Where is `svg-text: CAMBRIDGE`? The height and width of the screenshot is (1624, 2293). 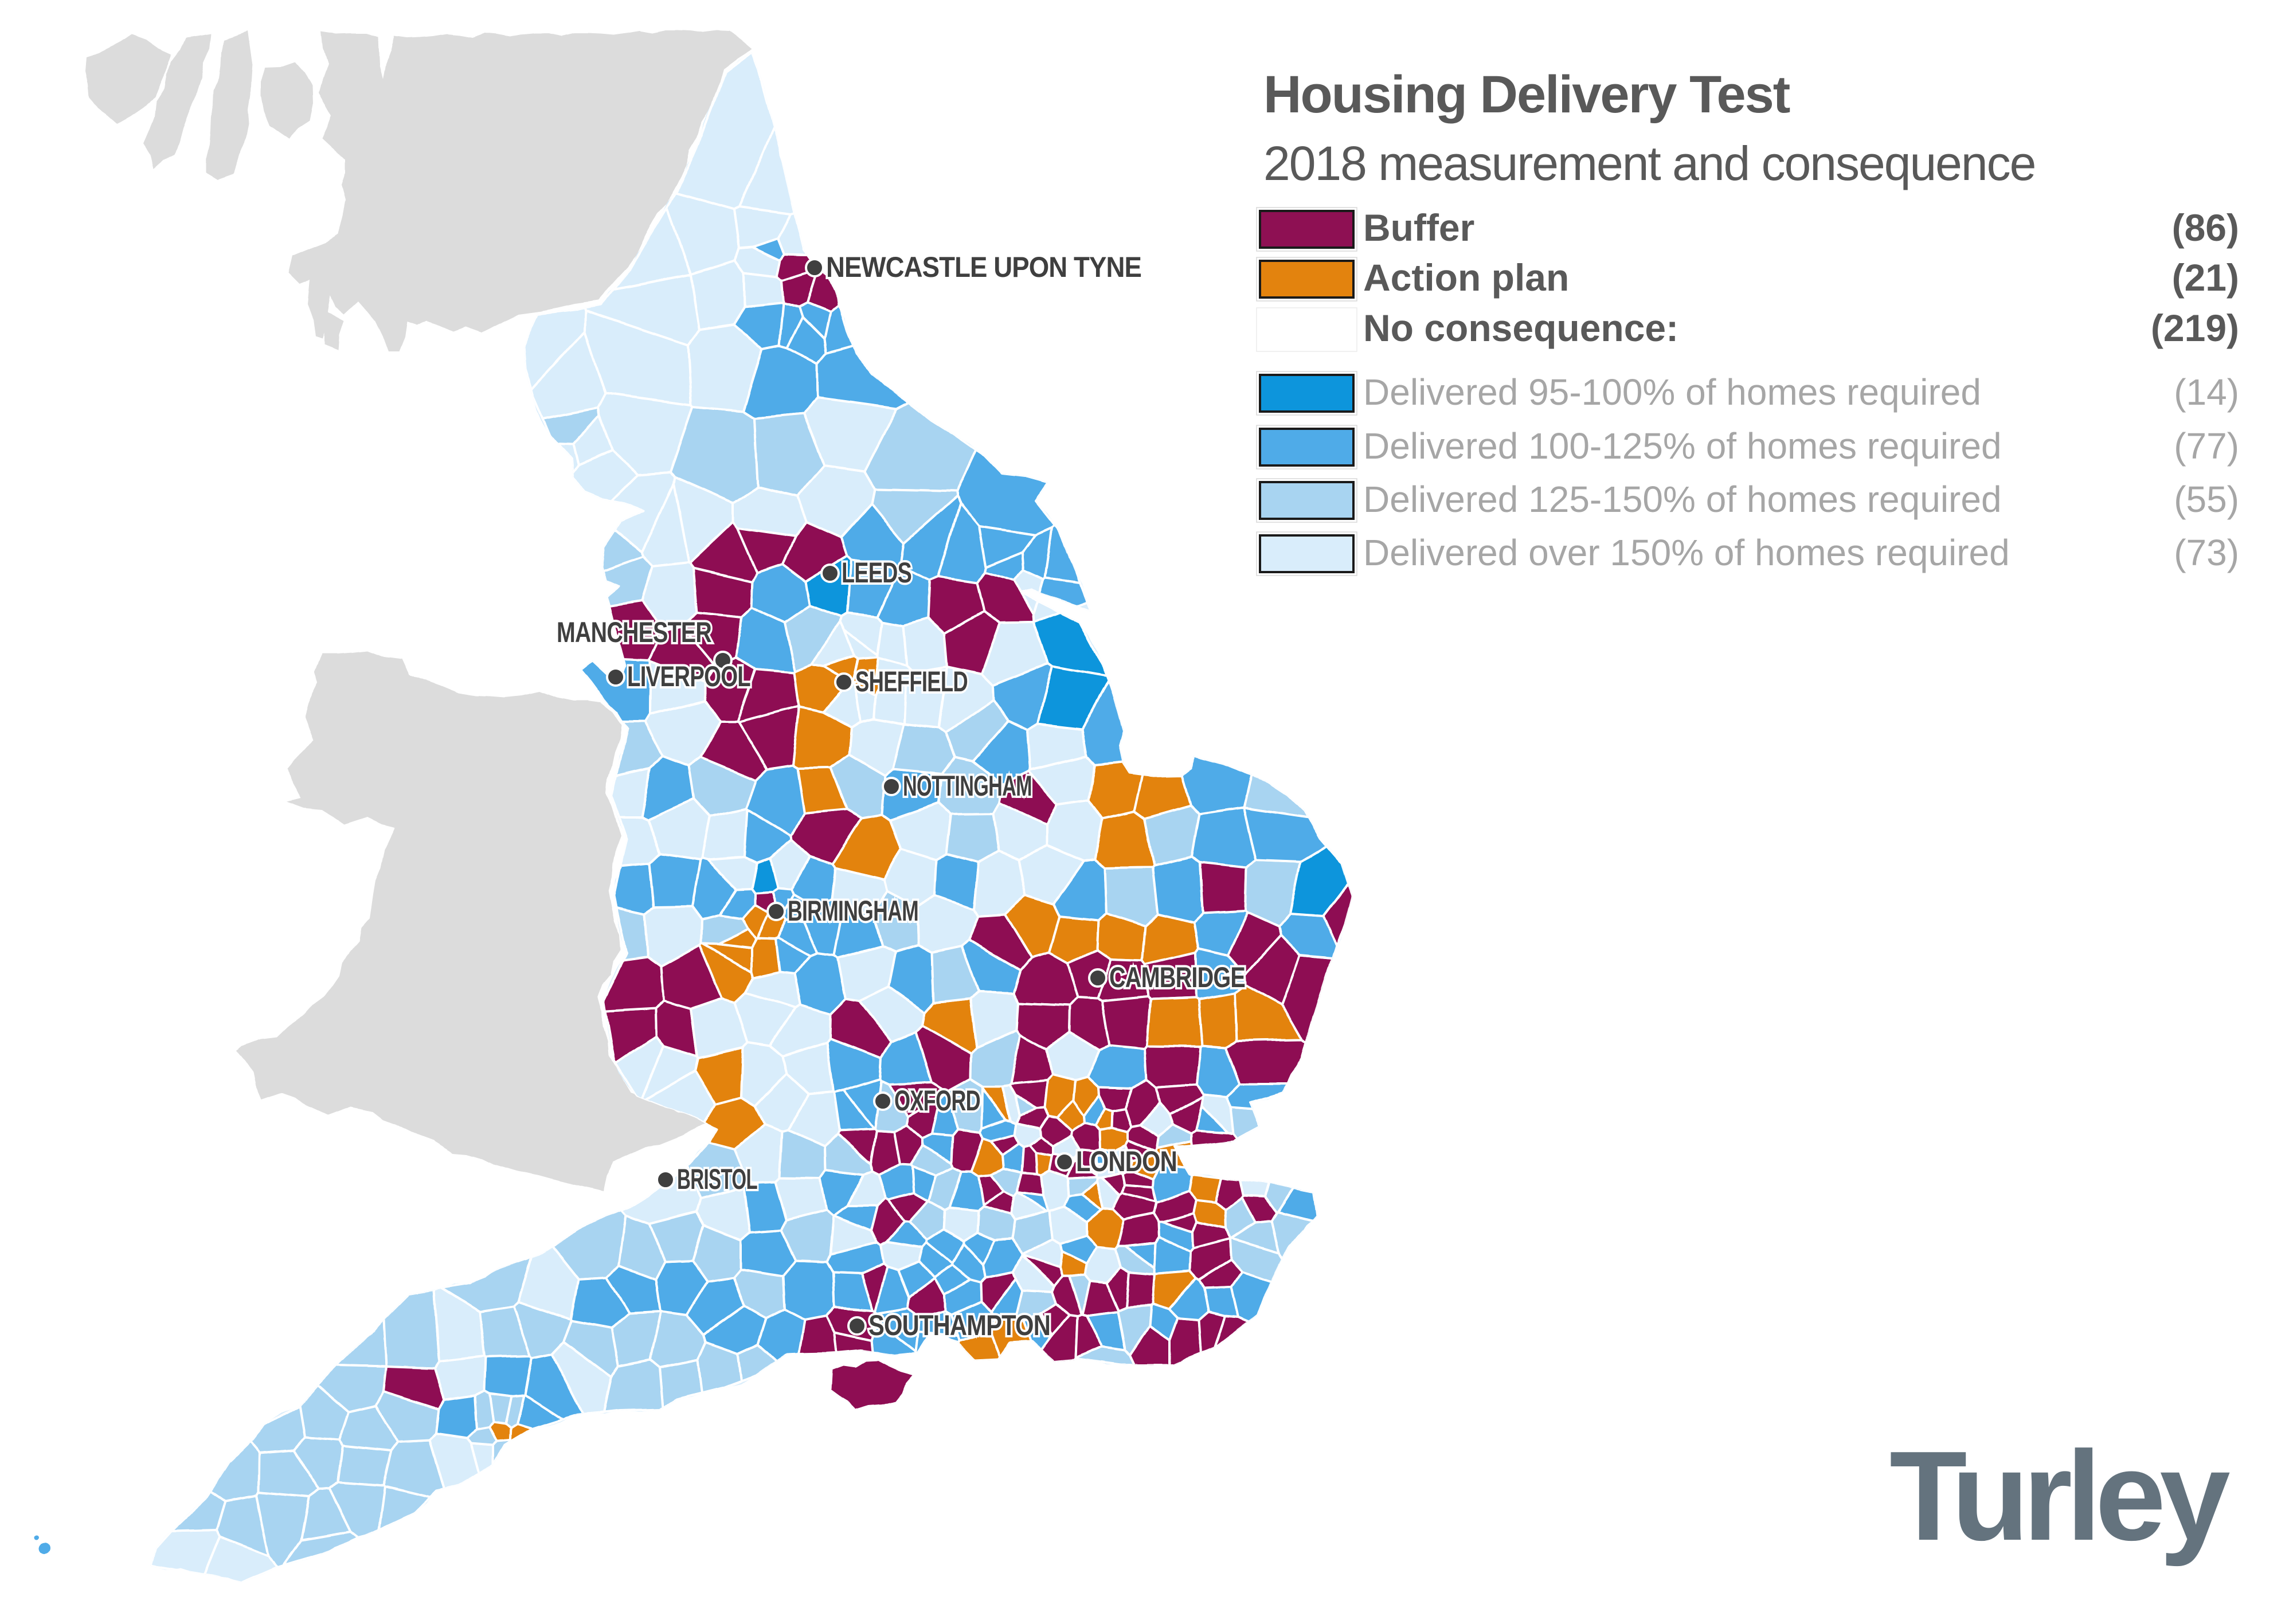 svg-text: CAMBRIDGE is located at coordinates (1177, 977).